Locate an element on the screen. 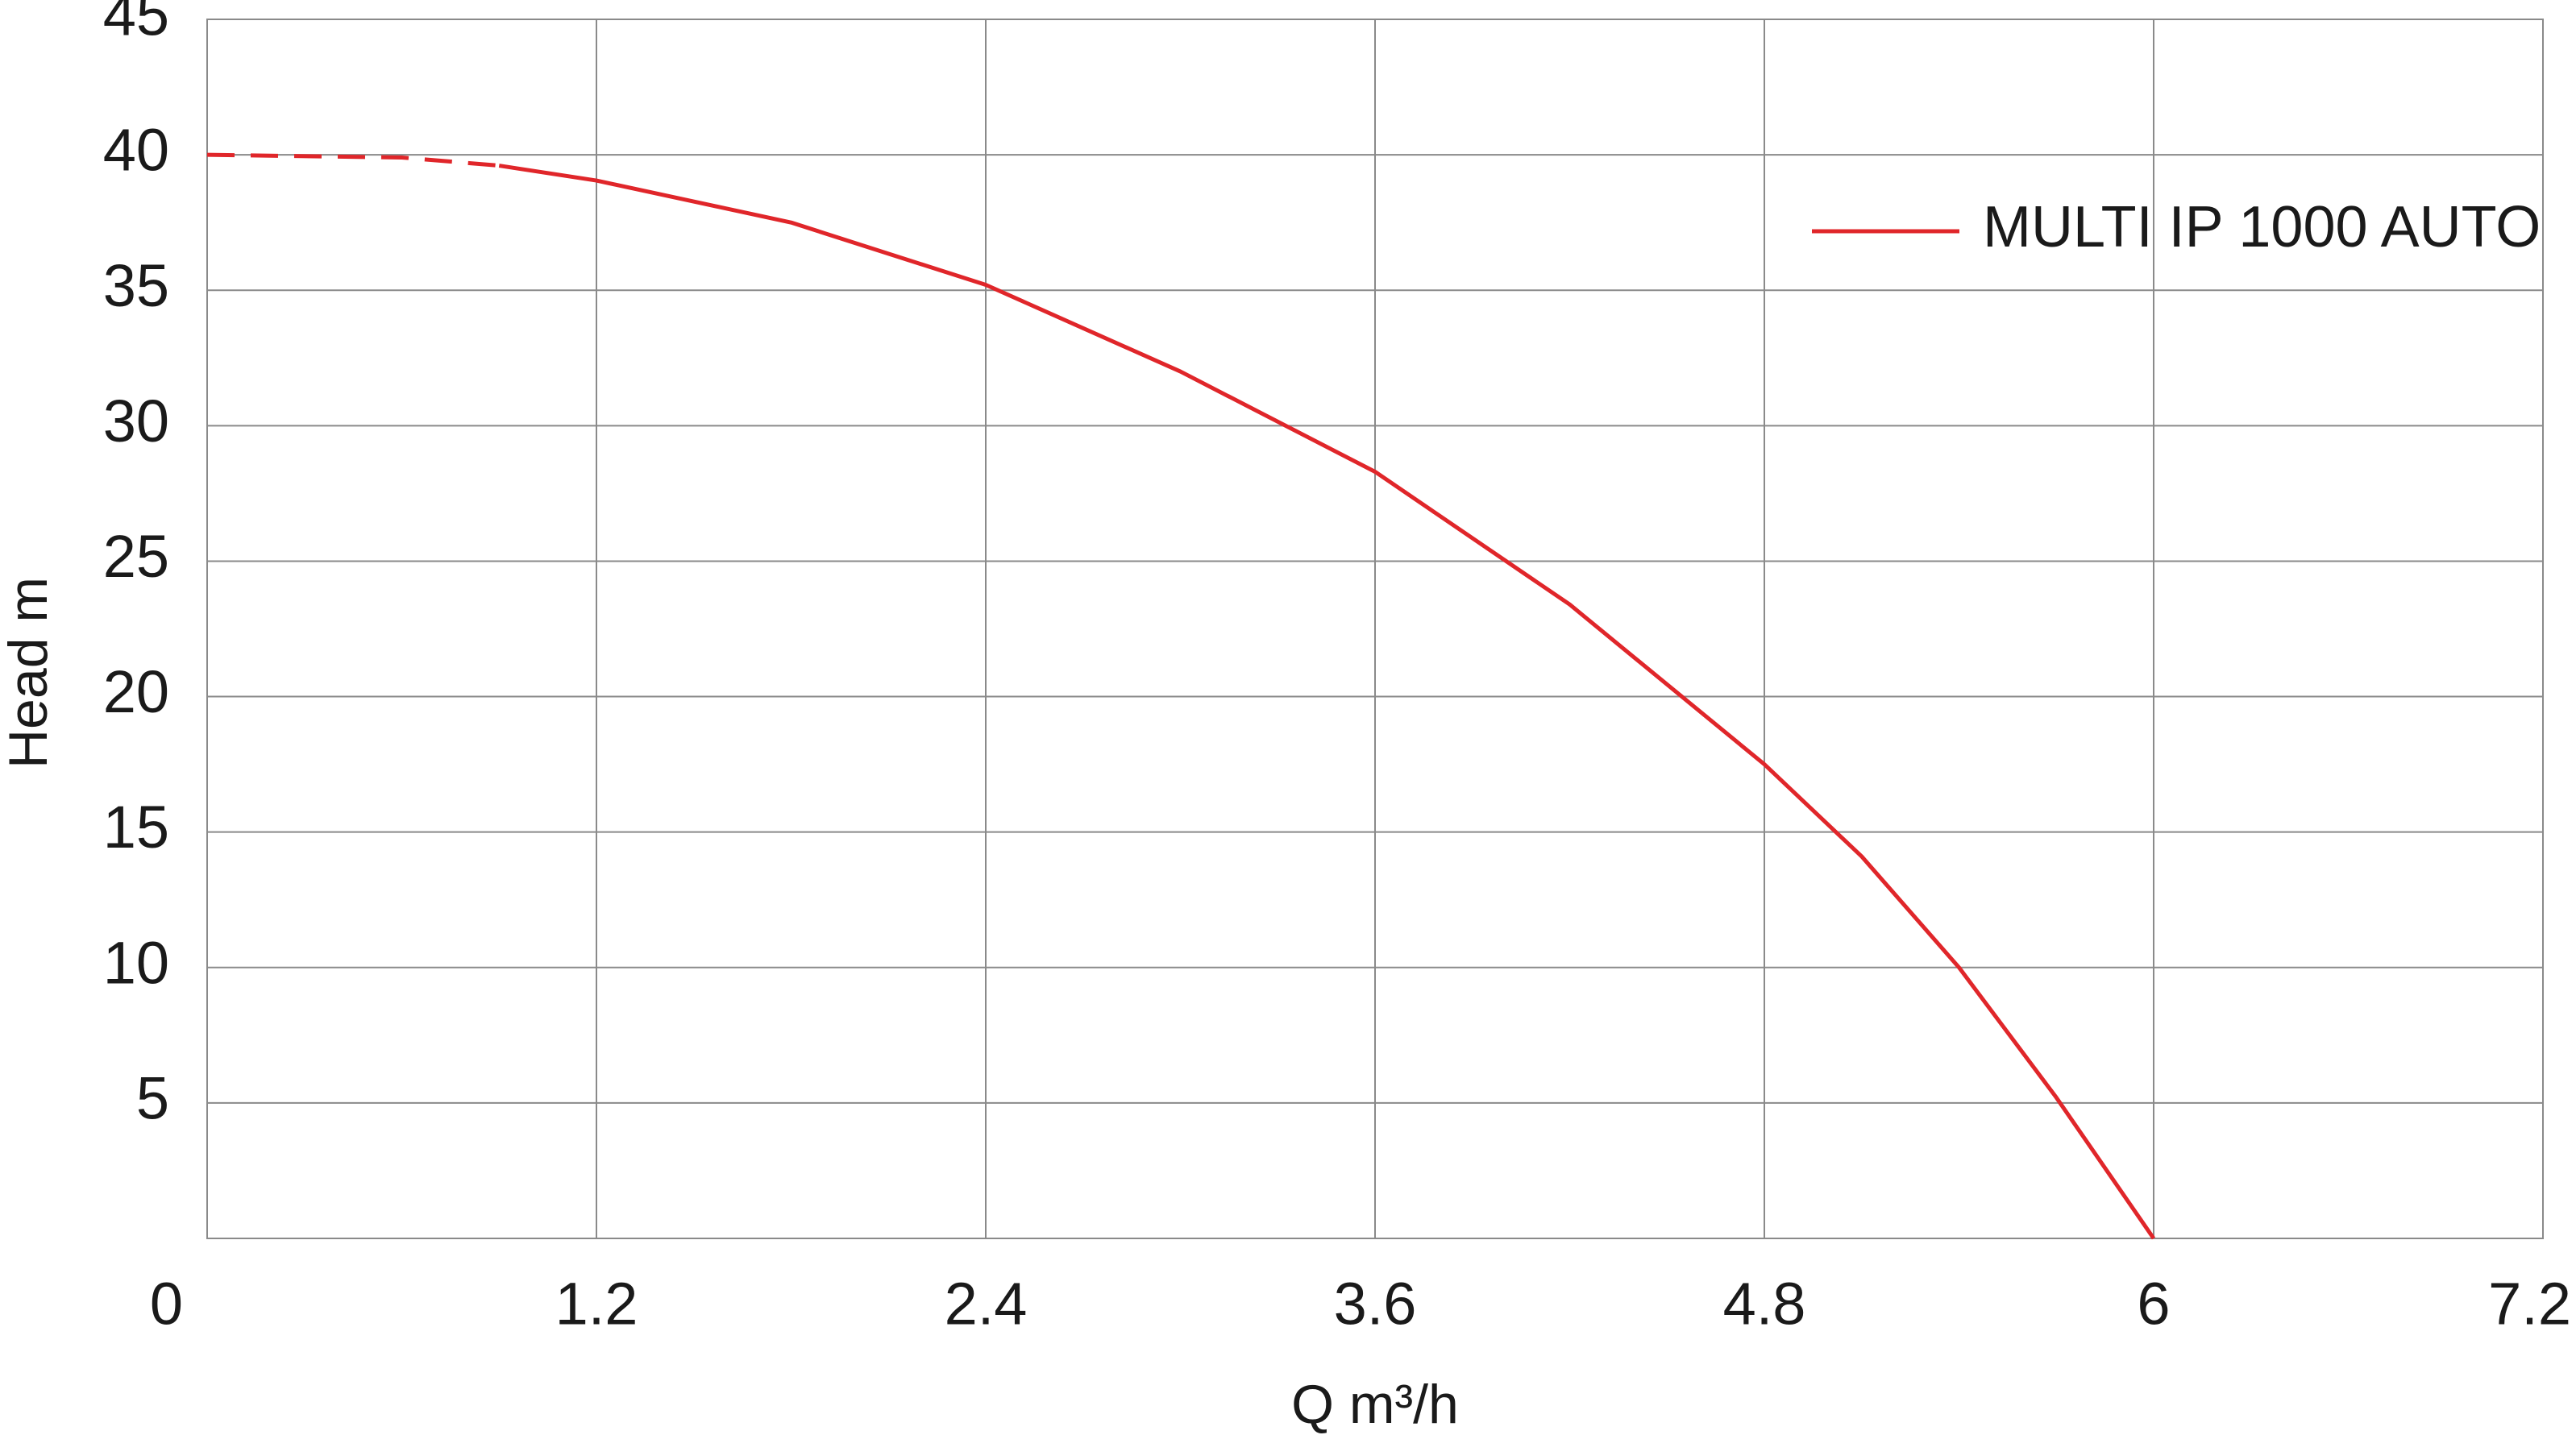 The width and height of the screenshot is (2576, 1435). series-line is located at coordinates (353, 160).